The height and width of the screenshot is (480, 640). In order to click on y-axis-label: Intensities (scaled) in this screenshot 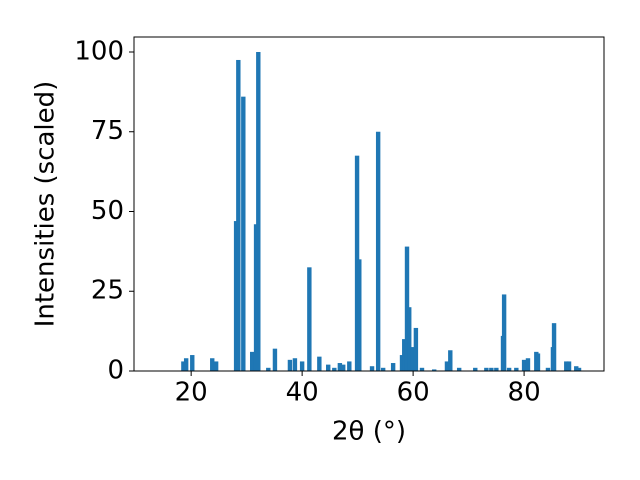, I will do `click(46, 204)`.